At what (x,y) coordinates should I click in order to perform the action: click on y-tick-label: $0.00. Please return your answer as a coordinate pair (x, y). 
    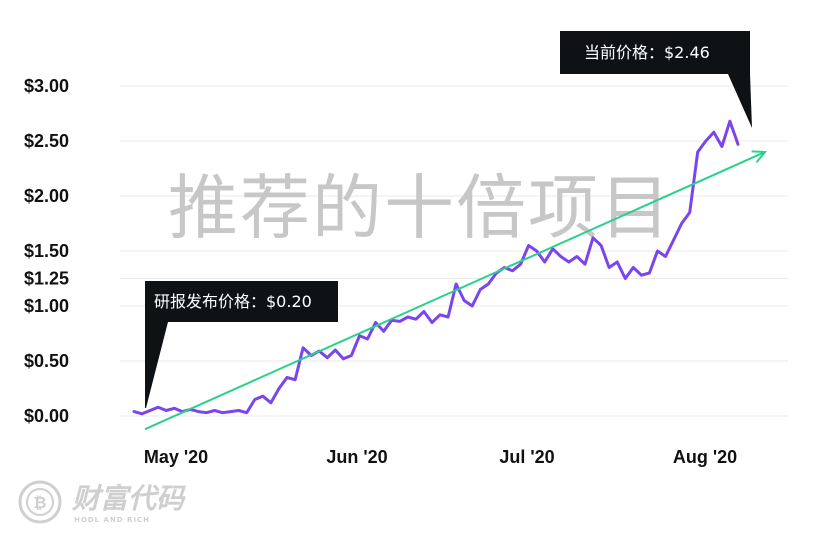
    Looking at the image, I should click on (46, 416).